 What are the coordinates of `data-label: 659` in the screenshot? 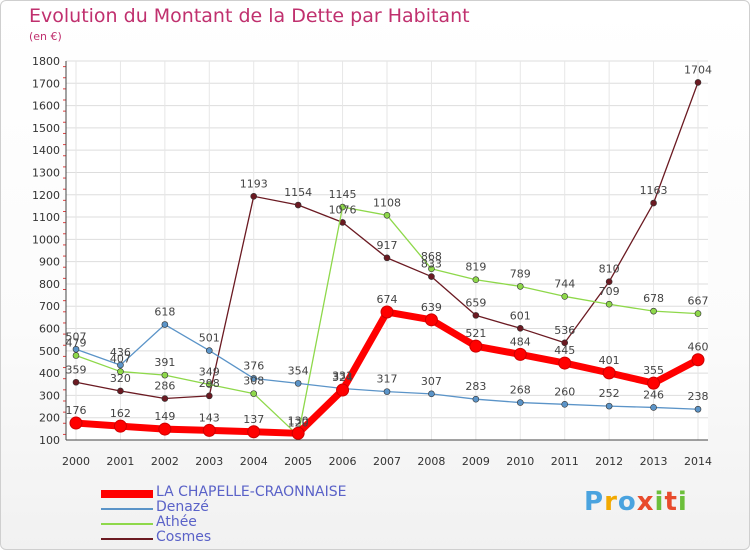 It's located at (475, 302).